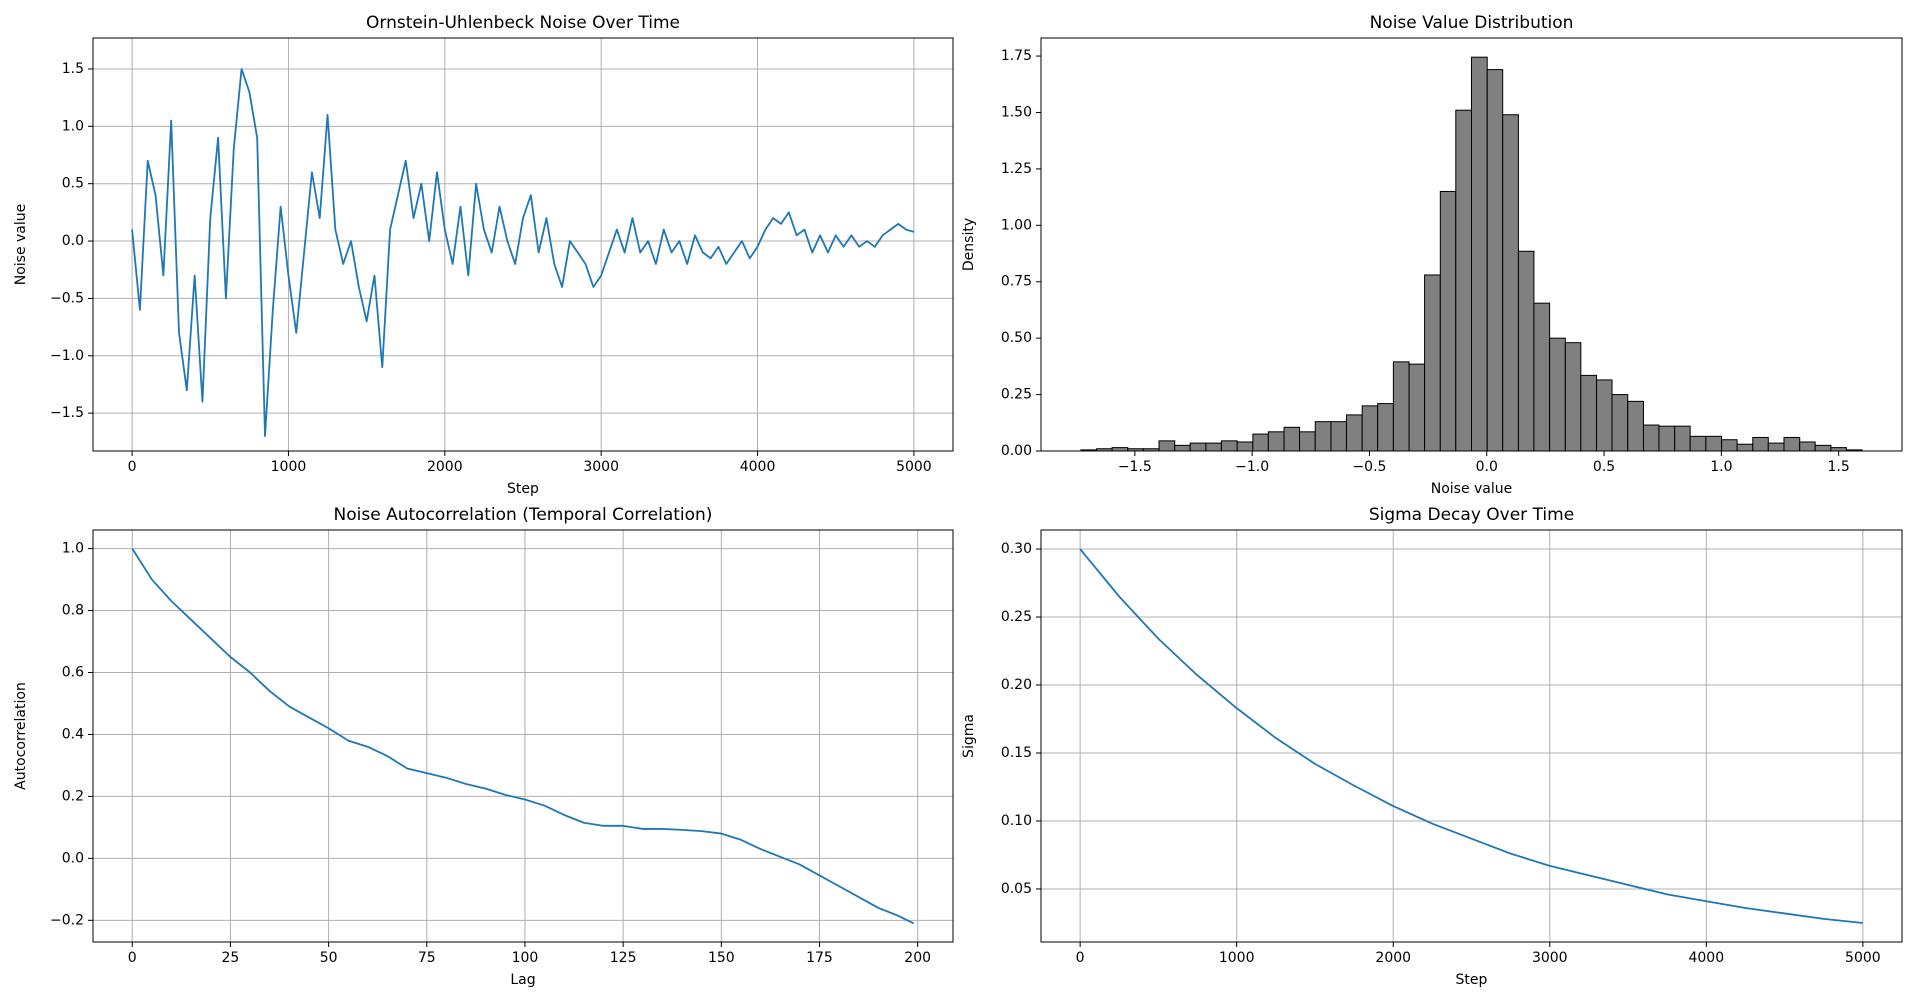 This screenshot has width=1920, height=1001. I want to click on x-axis-label: Step, so click(1472, 980).